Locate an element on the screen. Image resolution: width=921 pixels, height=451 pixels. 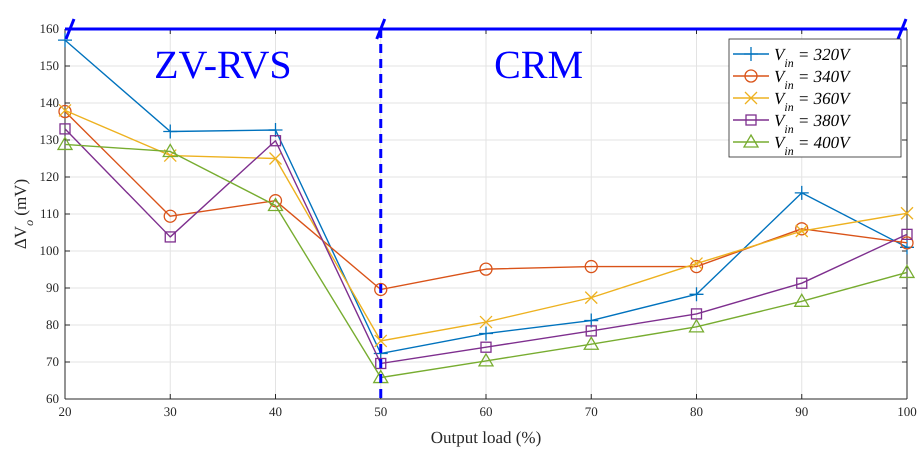
y-tick-label: 130 is located at coordinates (49, 140).